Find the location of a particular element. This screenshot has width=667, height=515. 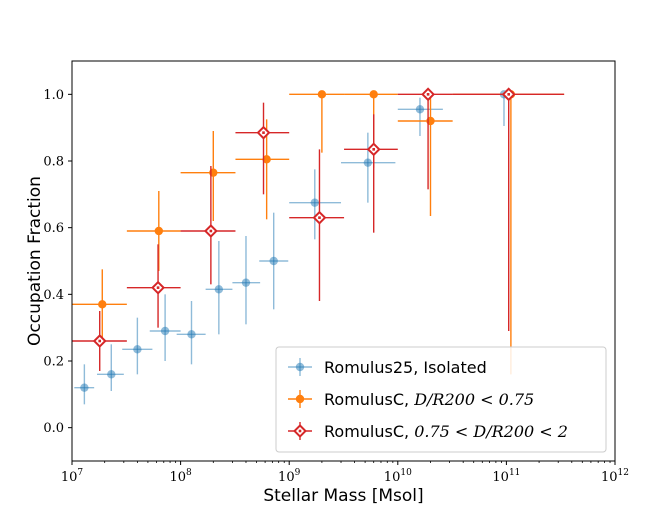

legend-label-math: D/R200 < 0.75 is located at coordinates (473, 399).